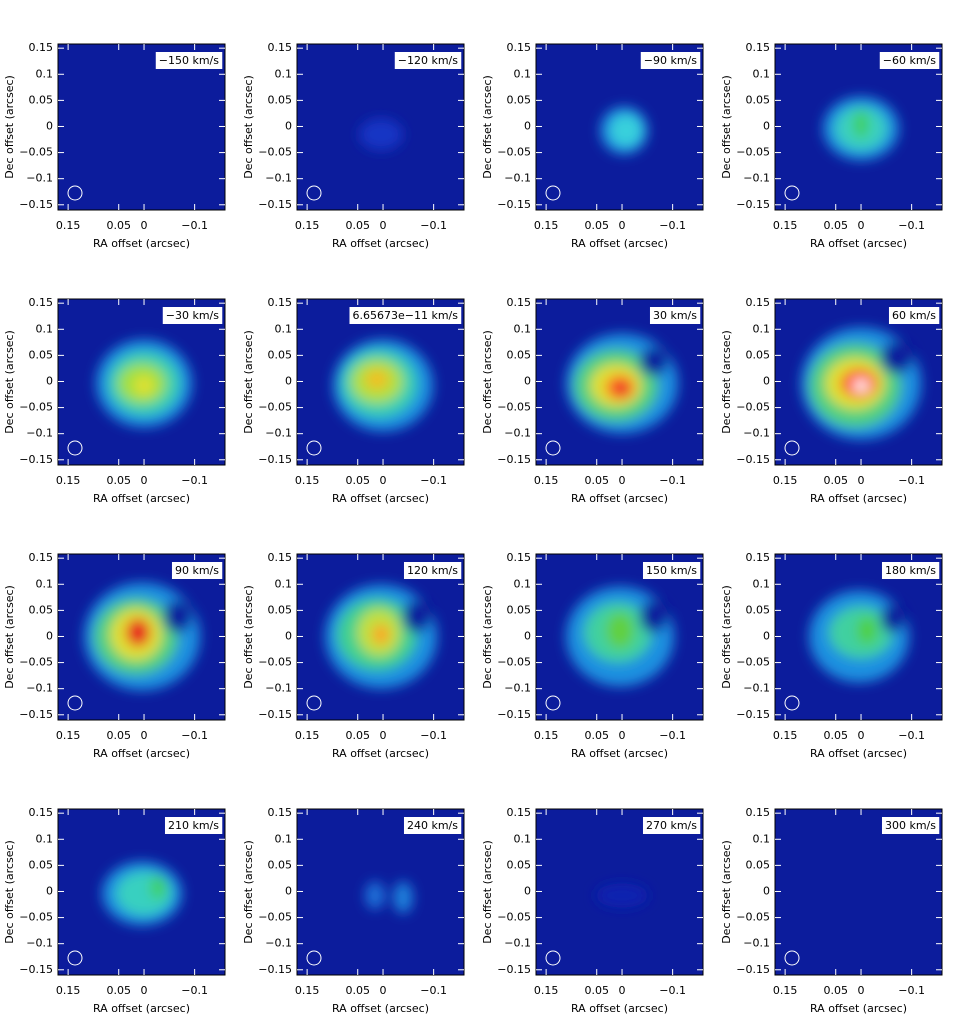 The width and height of the screenshot is (957, 1021). What do you see at coordinates (144, 383) in the screenshot?
I see `emission` at bounding box center [144, 383].